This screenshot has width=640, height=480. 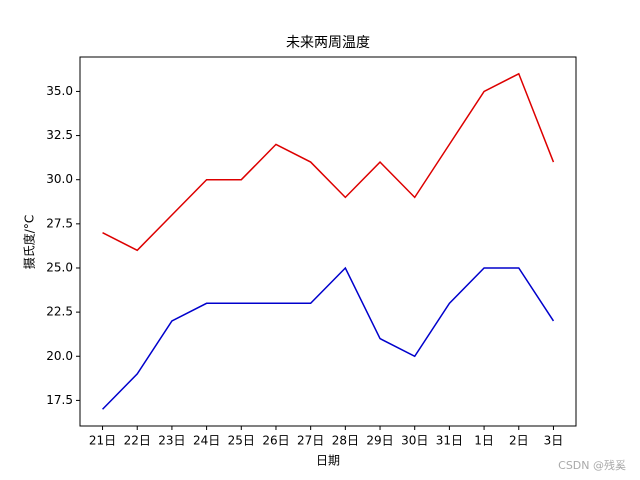 What do you see at coordinates (59, 356) in the screenshot?
I see `y-tick-label: 20.0` at bounding box center [59, 356].